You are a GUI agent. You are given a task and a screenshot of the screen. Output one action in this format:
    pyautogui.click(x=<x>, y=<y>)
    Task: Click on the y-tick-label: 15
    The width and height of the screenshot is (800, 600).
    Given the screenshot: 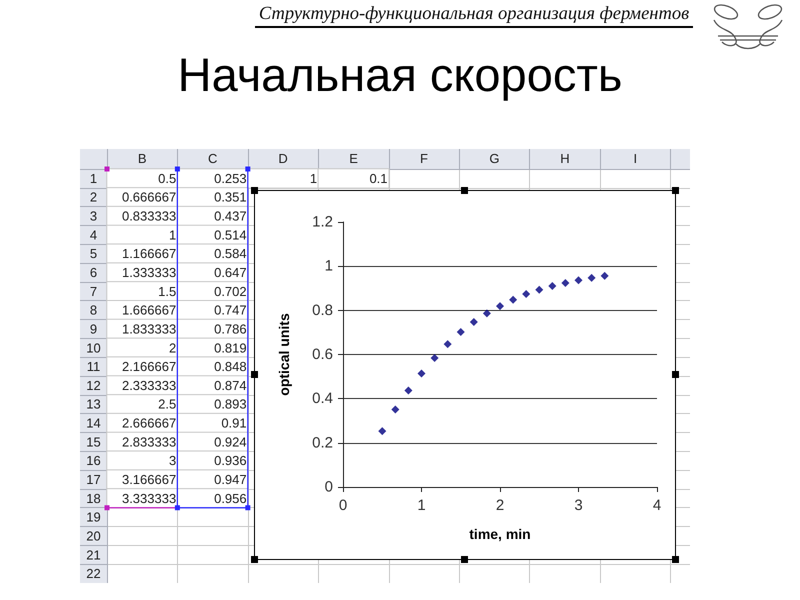 What is the action you would take?
    pyautogui.click(x=93, y=442)
    